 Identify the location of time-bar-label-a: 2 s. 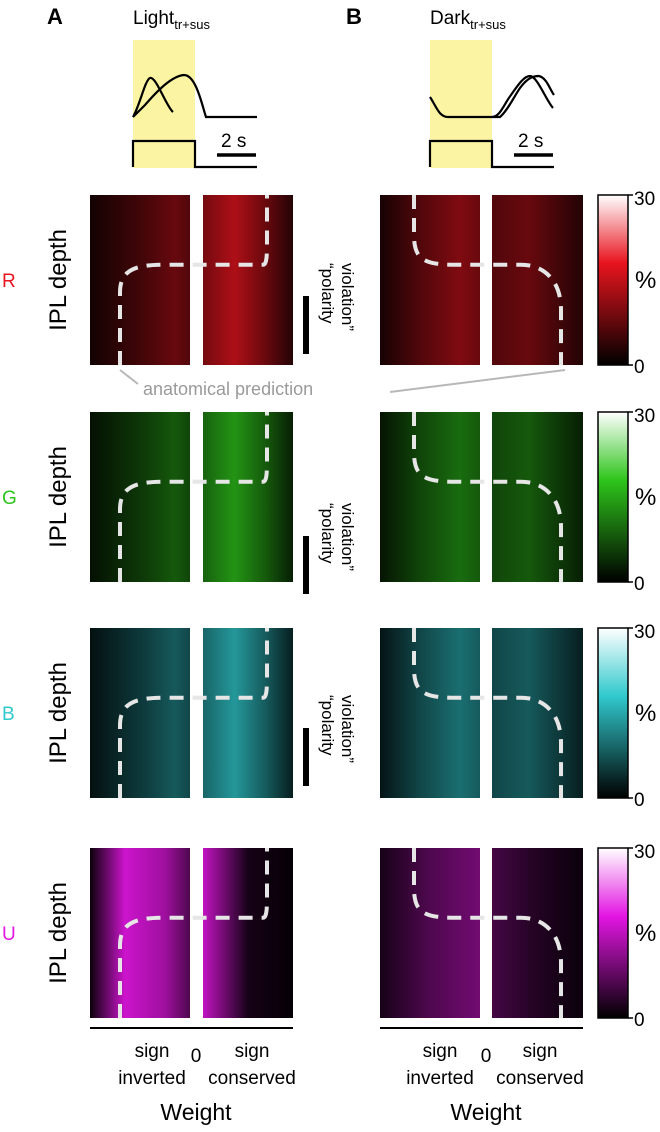
(233, 141).